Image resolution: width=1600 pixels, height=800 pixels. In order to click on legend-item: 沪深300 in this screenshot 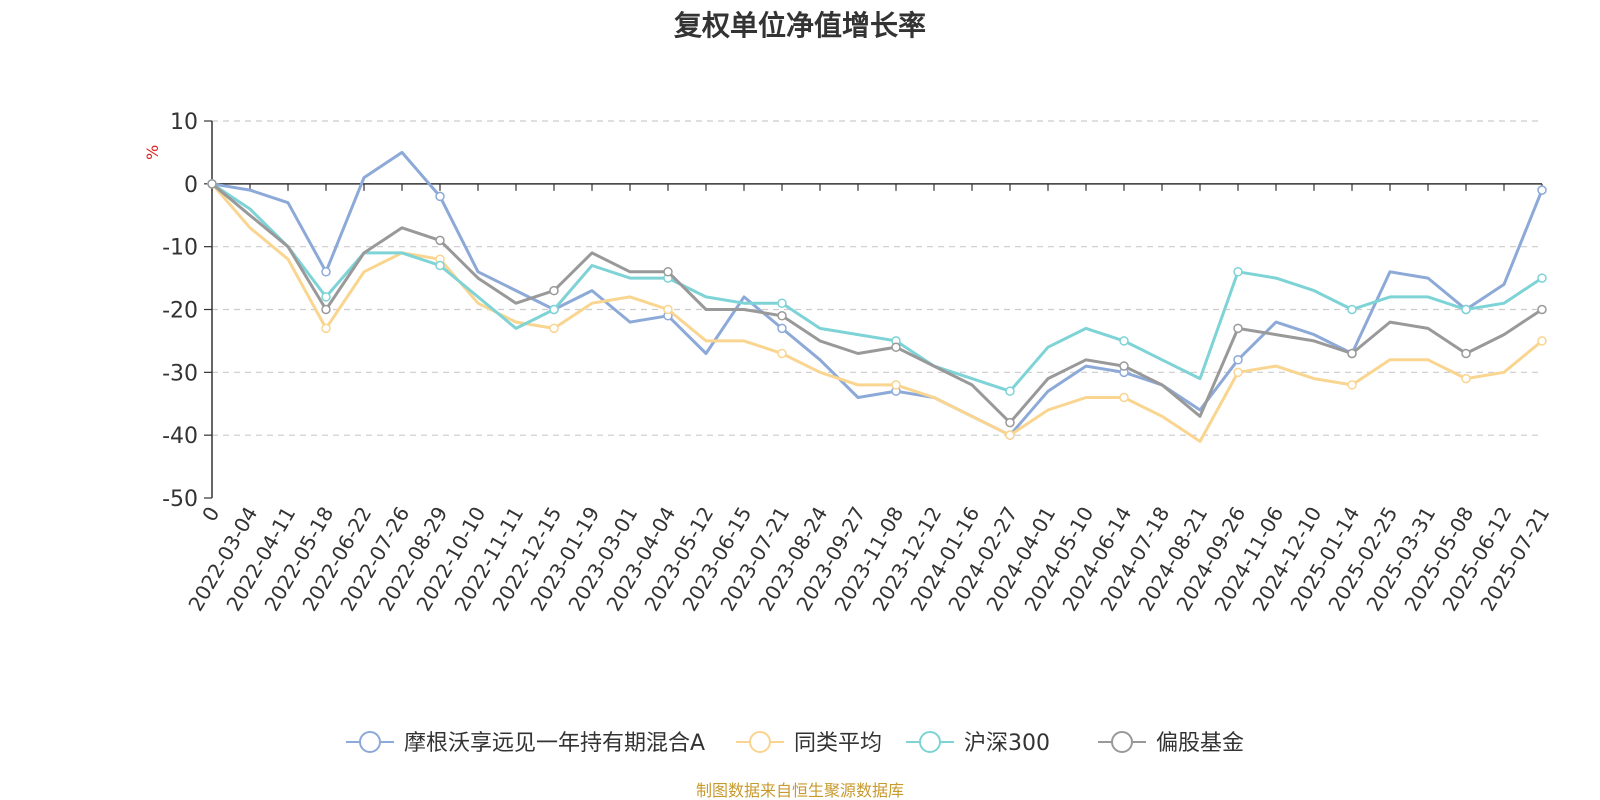, I will do `click(978, 743)`.